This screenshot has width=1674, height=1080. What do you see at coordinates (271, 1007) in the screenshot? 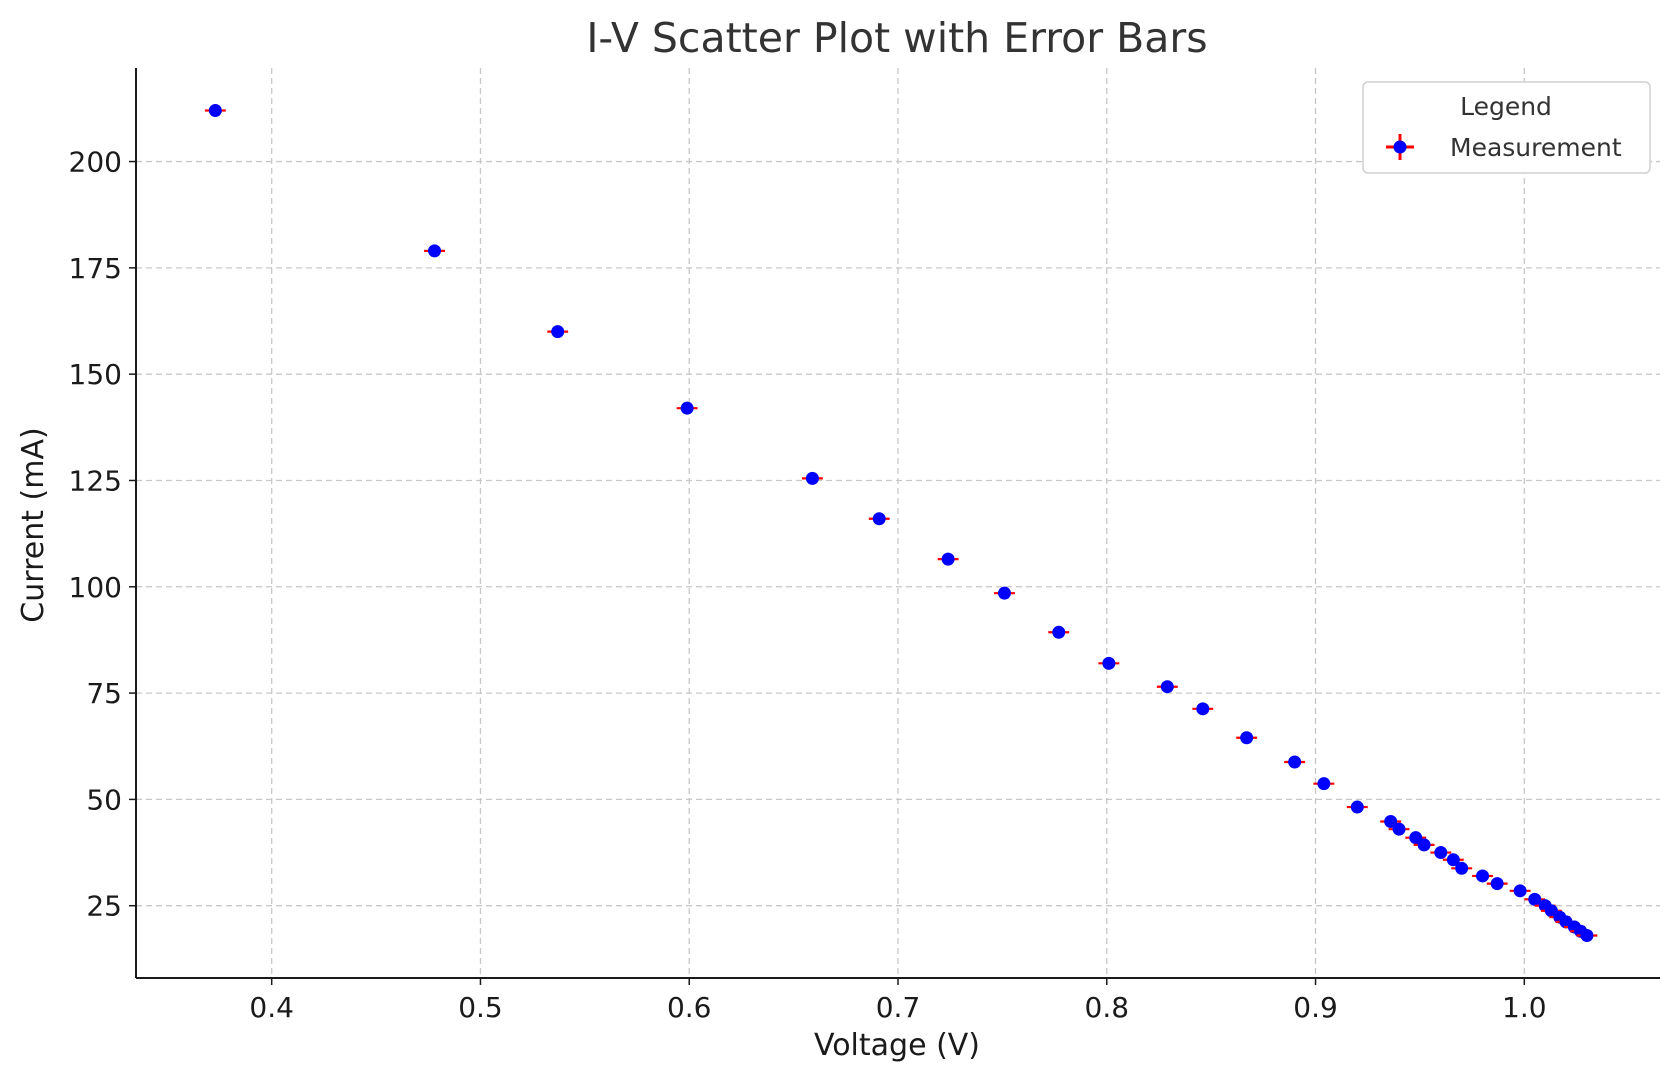
I see `x-tick-label: 0.4` at bounding box center [271, 1007].